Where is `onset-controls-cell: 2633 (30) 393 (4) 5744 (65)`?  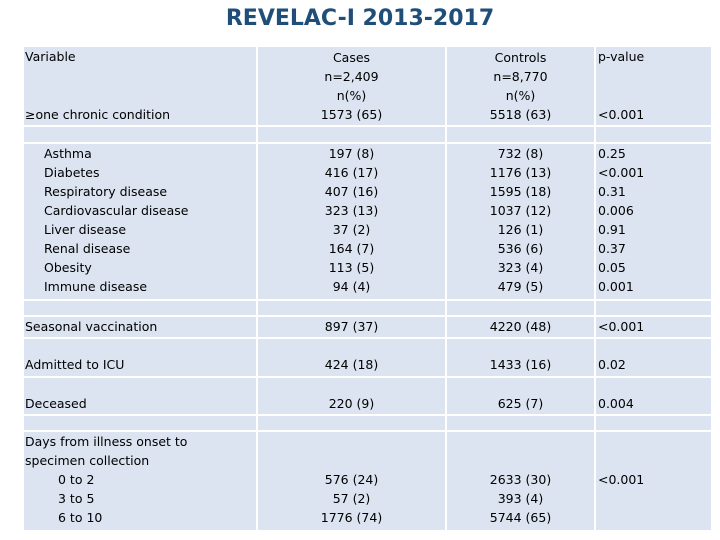 onset-controls-cell: 2633 (30) 393 (4) 5744 (65) is located at coordinates (520, 481).